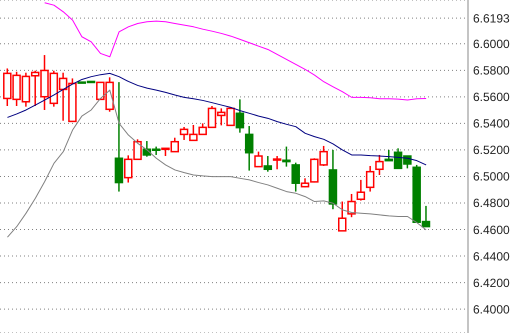  Describe the element at coordinates (491, 229) in the screenshot. I see `y-tick-label: 6.4600` at that location.